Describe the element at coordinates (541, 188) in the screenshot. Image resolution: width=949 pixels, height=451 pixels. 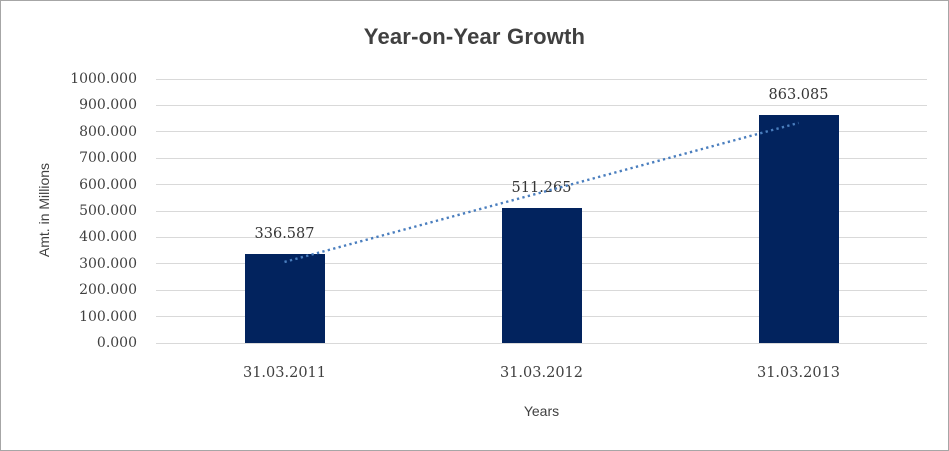
I see `data-label: 511.265` at that location.